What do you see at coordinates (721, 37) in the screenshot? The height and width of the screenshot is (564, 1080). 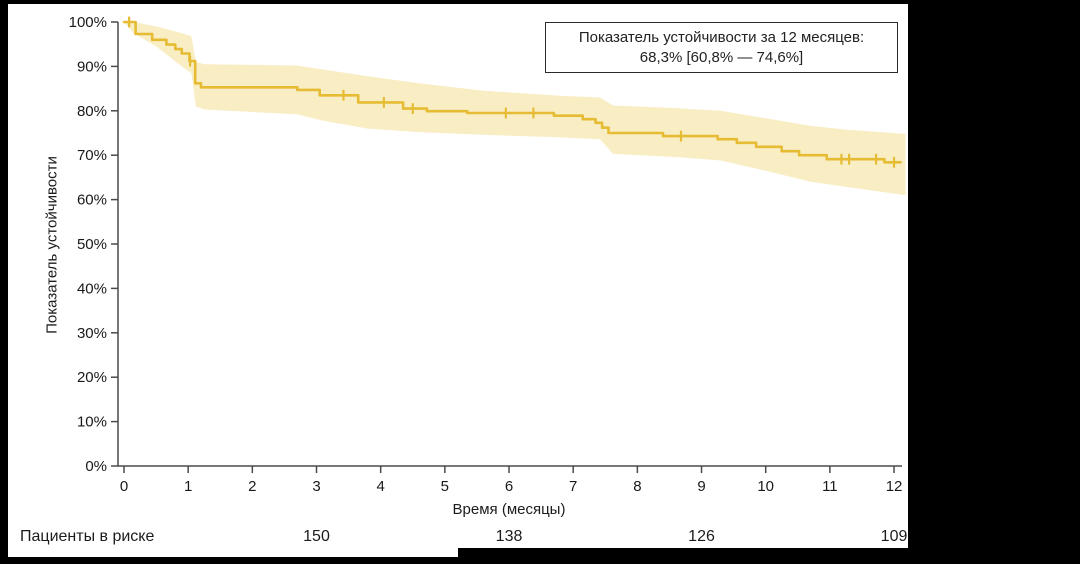 I see `annotation-line-1: Показатель устойчивости за 12 месяцев:` at bounding box center [721, 37].